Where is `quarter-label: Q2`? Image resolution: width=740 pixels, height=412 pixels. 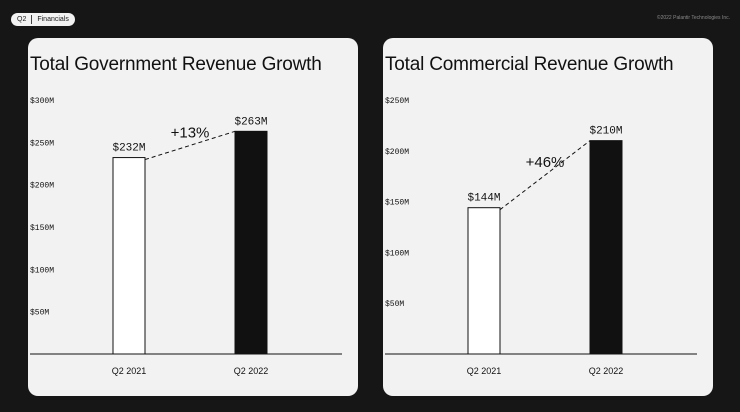
quarter-label: Q2 is located at coordinates (22, 19).